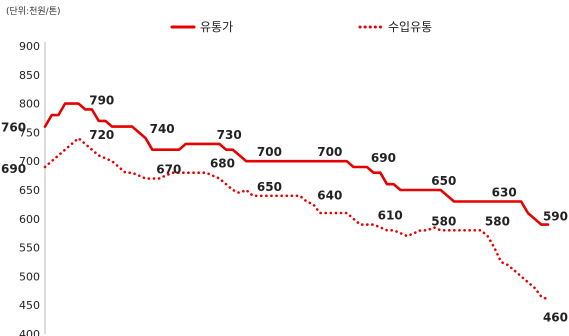  I want to click on data-label: 760, so click(13, 128).